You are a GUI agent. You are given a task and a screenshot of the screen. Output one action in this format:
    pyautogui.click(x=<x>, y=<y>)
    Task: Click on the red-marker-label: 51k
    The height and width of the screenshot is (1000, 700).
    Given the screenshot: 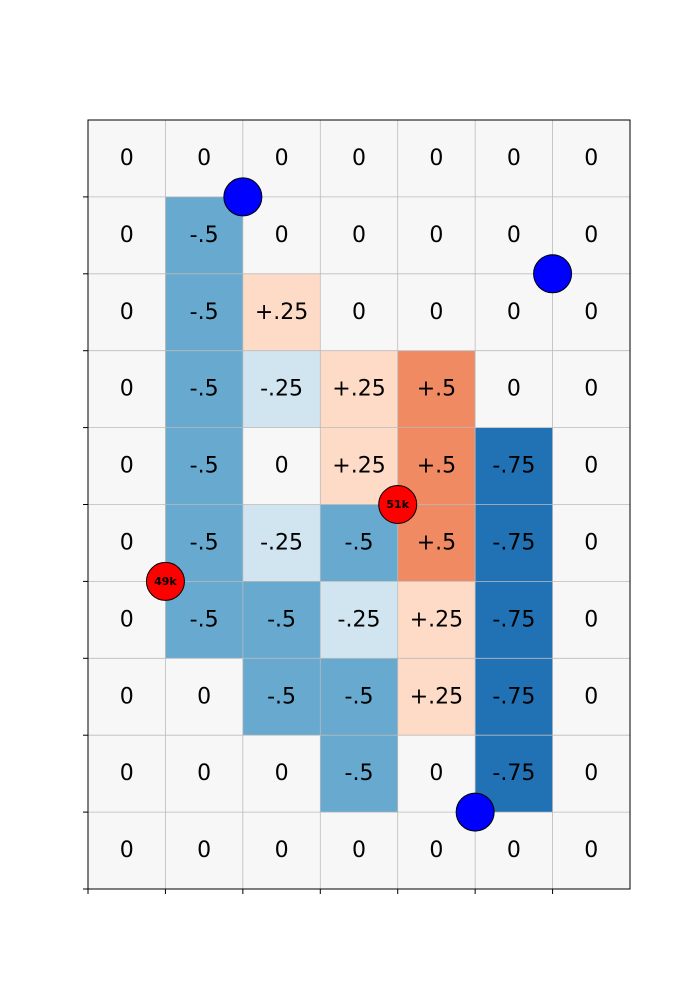 What is the action you would take?
    pyautogui.click(x=397, y=504)
    